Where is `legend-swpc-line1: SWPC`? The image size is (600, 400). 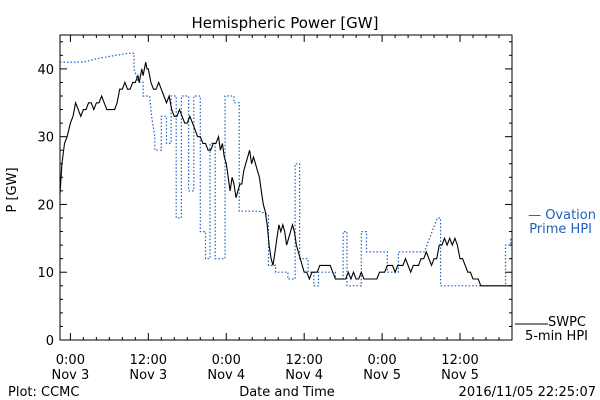
legend-swpc-line1: SWPC is located at coordinates (567, 322).